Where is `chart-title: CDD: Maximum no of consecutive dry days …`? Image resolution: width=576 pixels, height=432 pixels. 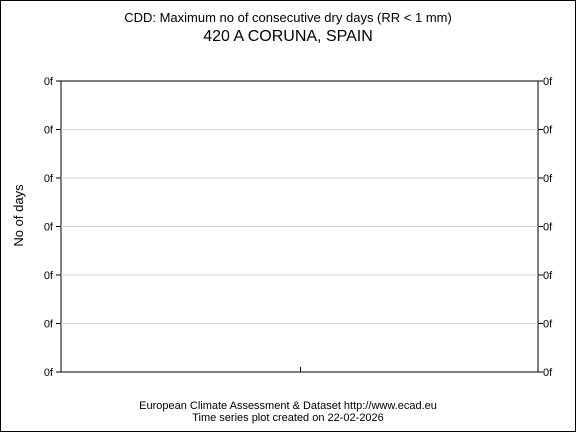 chart-title: CDD: Maximum no of consecutive dry days … is located at coordinates (288, 17).